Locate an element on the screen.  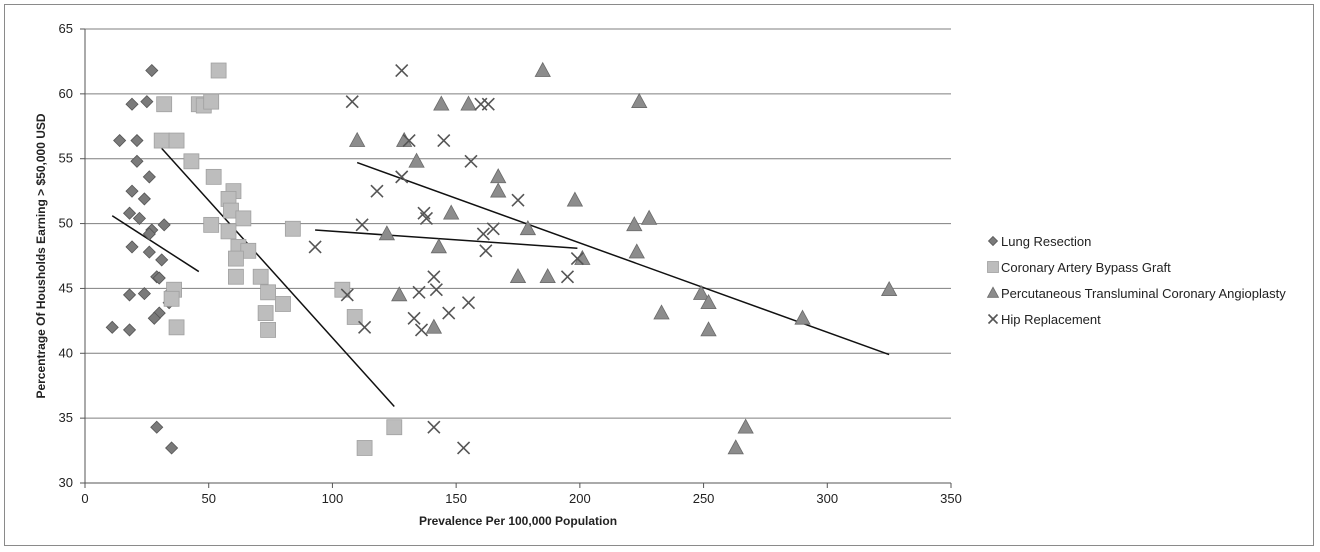
legend-marker-hip-replacement is located at coordinates (993, 319).